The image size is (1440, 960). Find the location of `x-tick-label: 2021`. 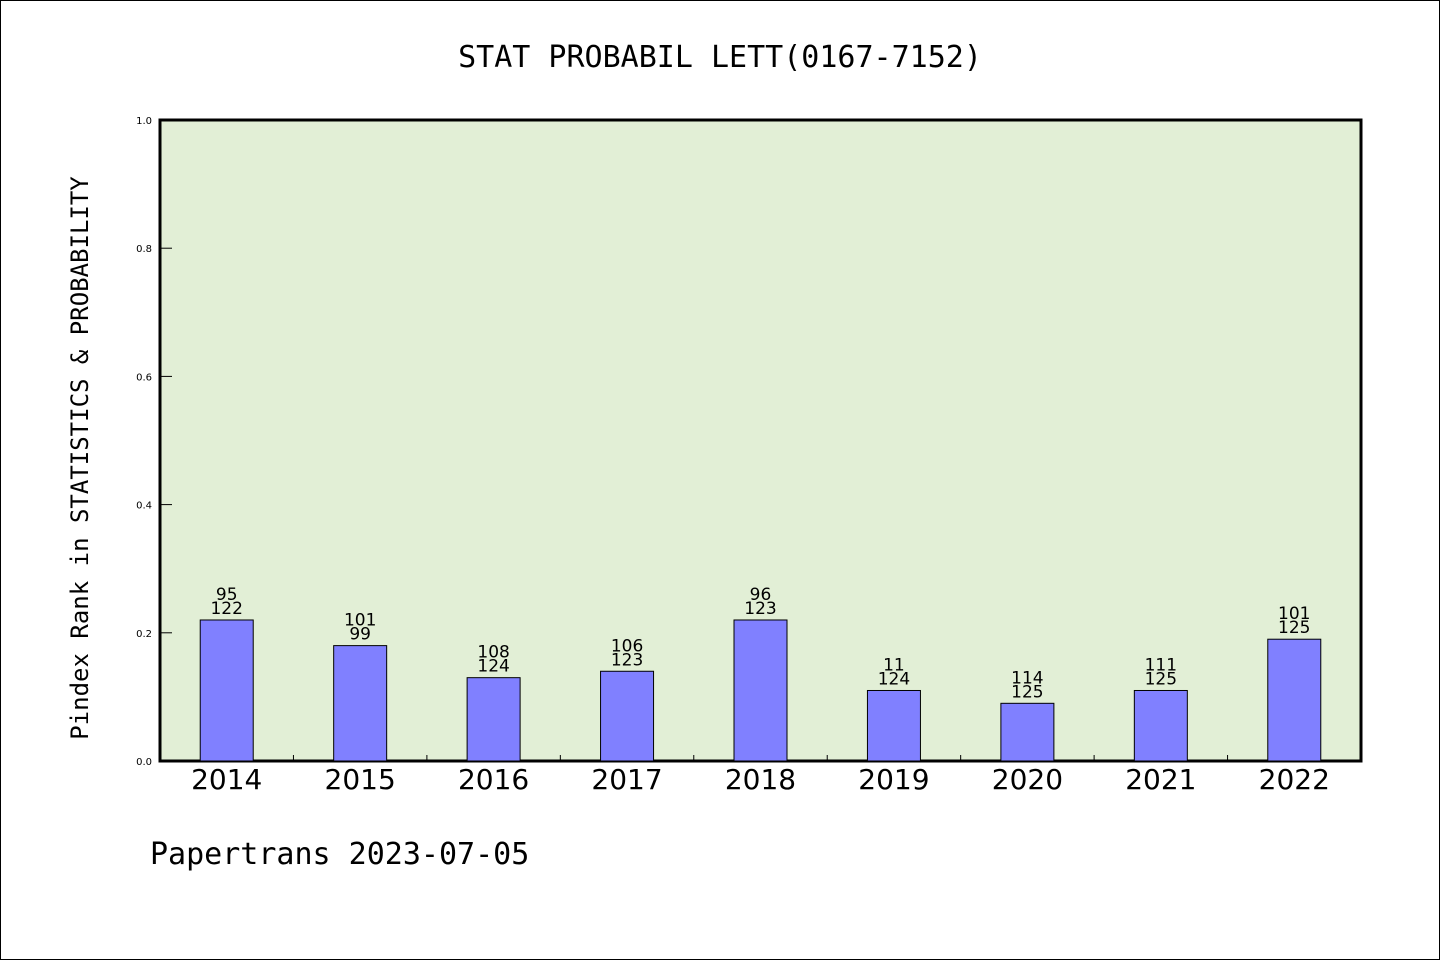

x-tick-label: 2021 is located at coordinates (1160, 779).